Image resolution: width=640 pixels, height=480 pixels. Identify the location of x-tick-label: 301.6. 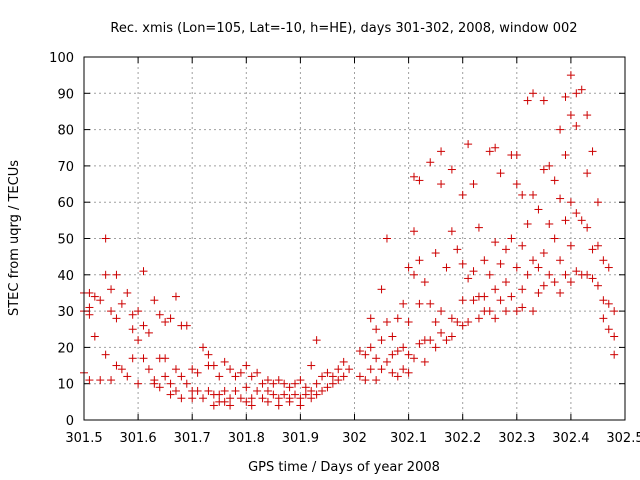
(137, 438).